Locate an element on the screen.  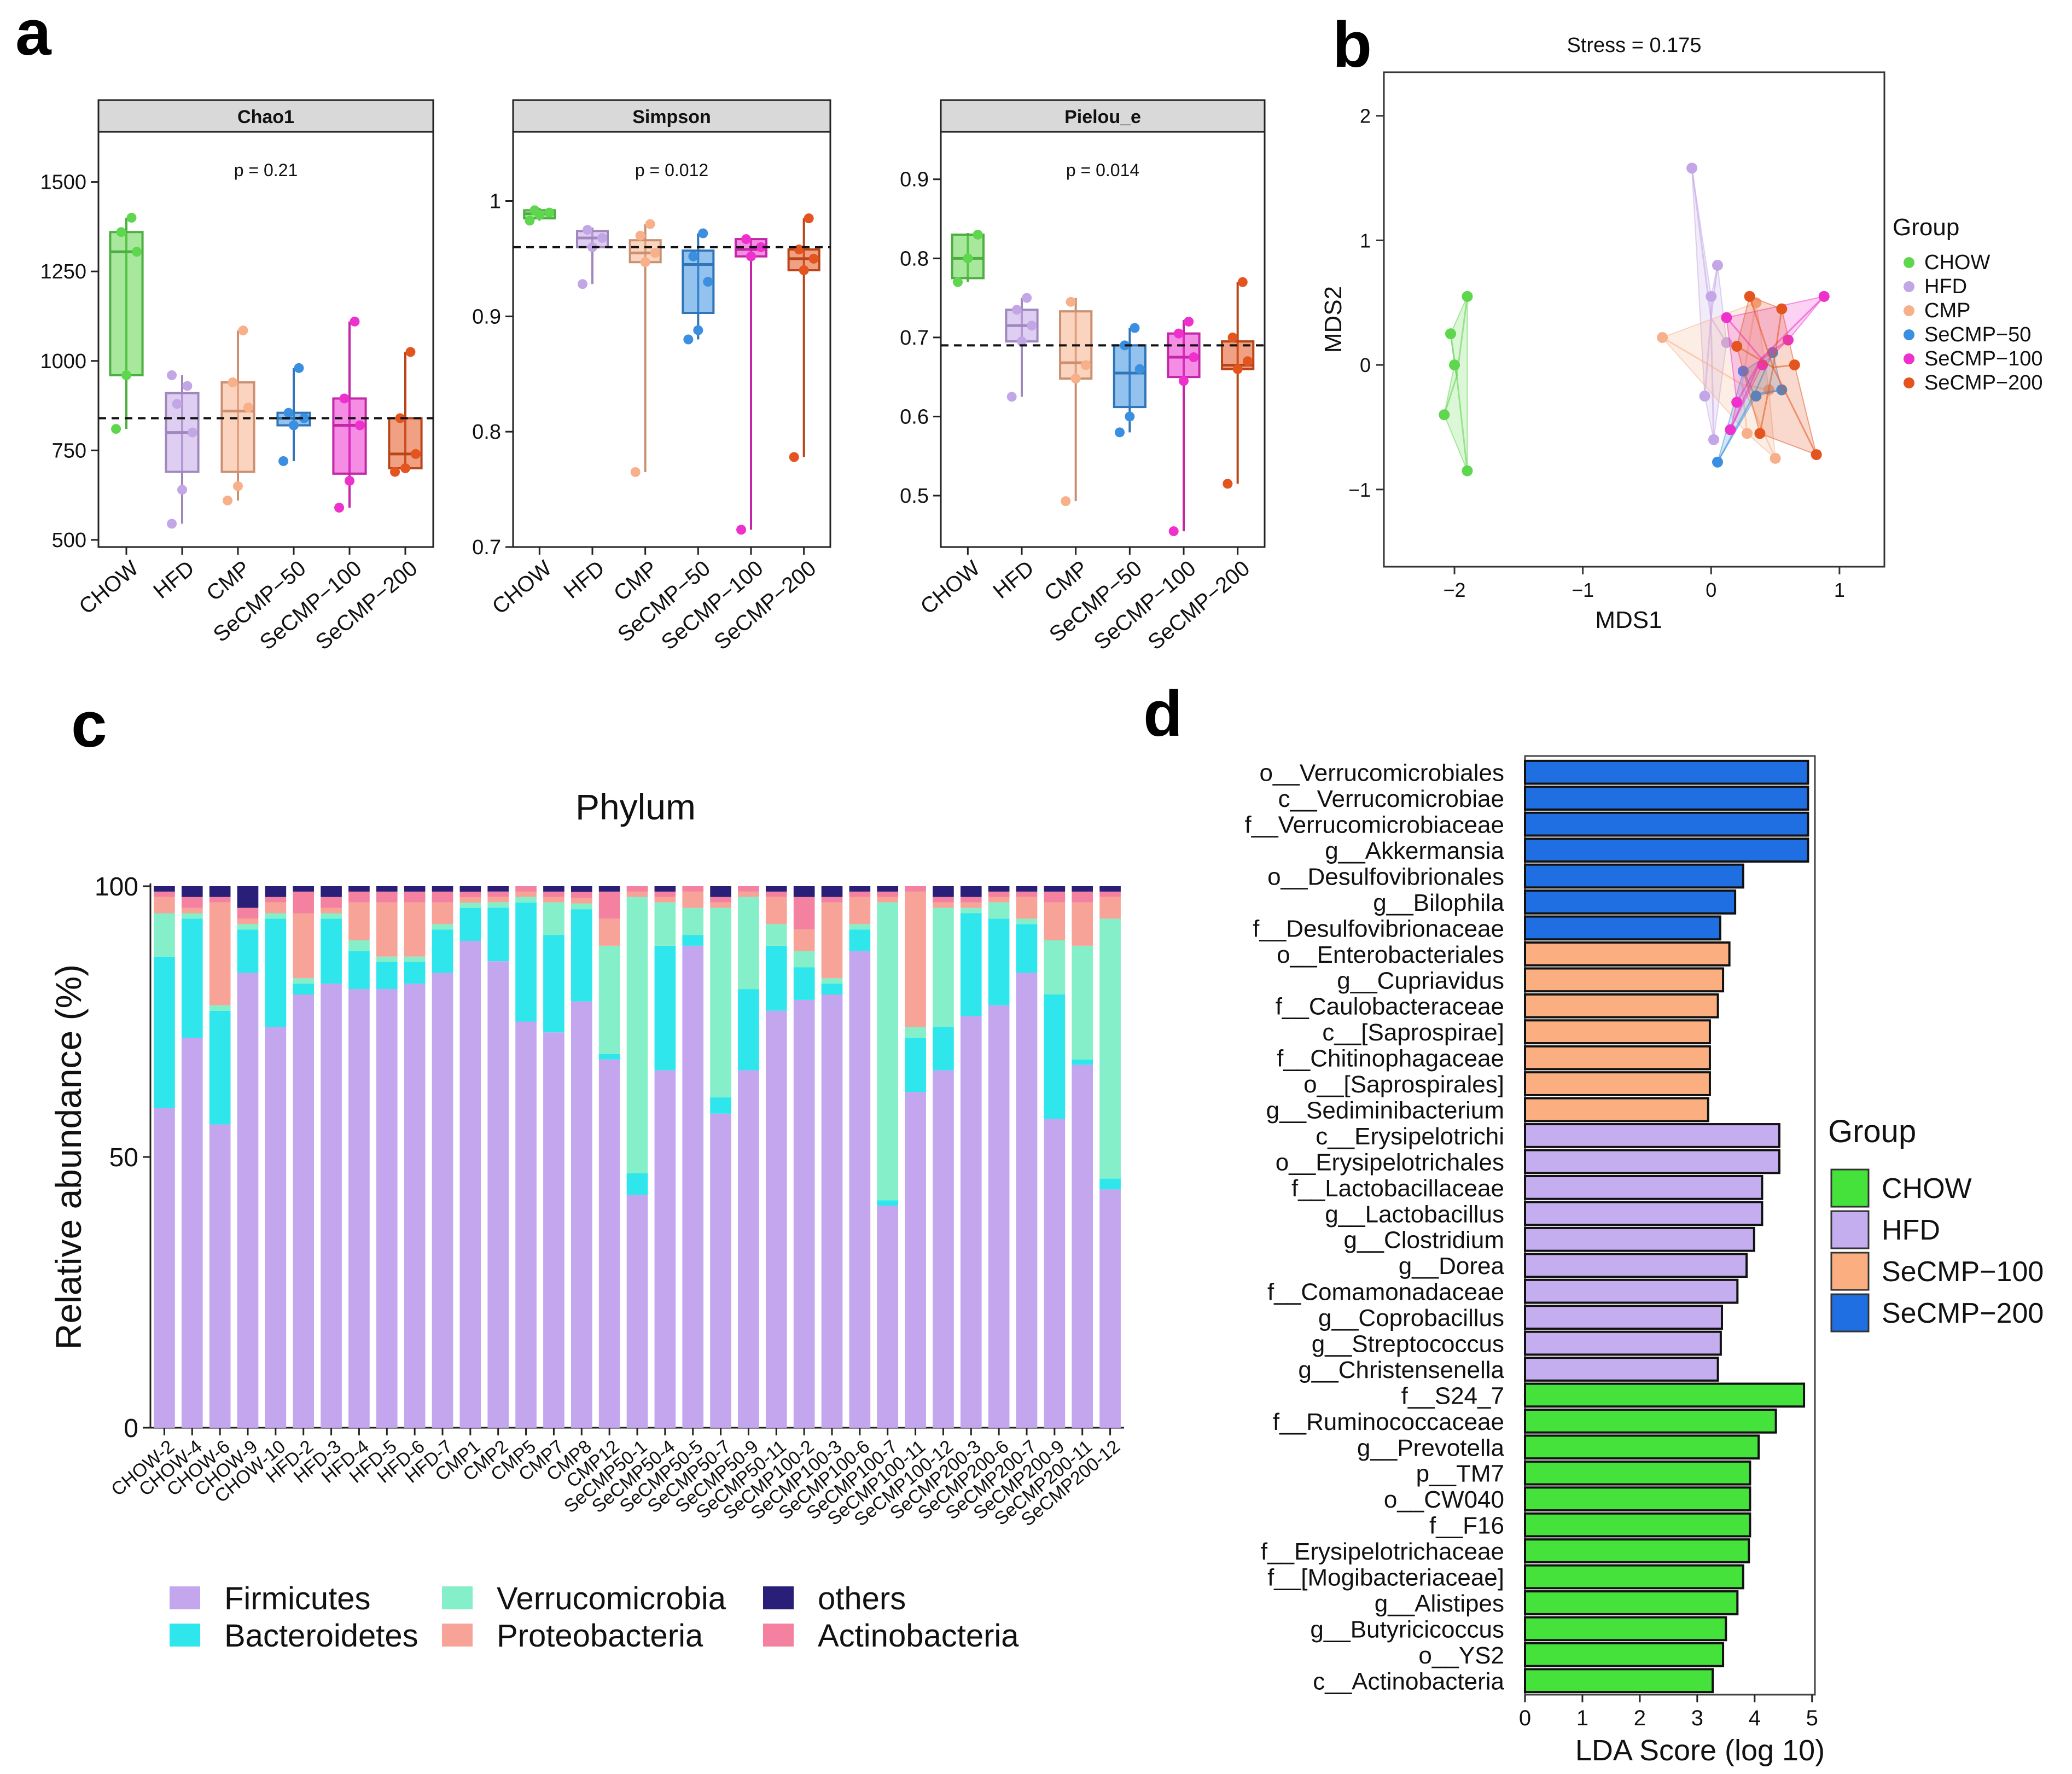
y-tick-label: 0 is located at coordinates (1365, 365).